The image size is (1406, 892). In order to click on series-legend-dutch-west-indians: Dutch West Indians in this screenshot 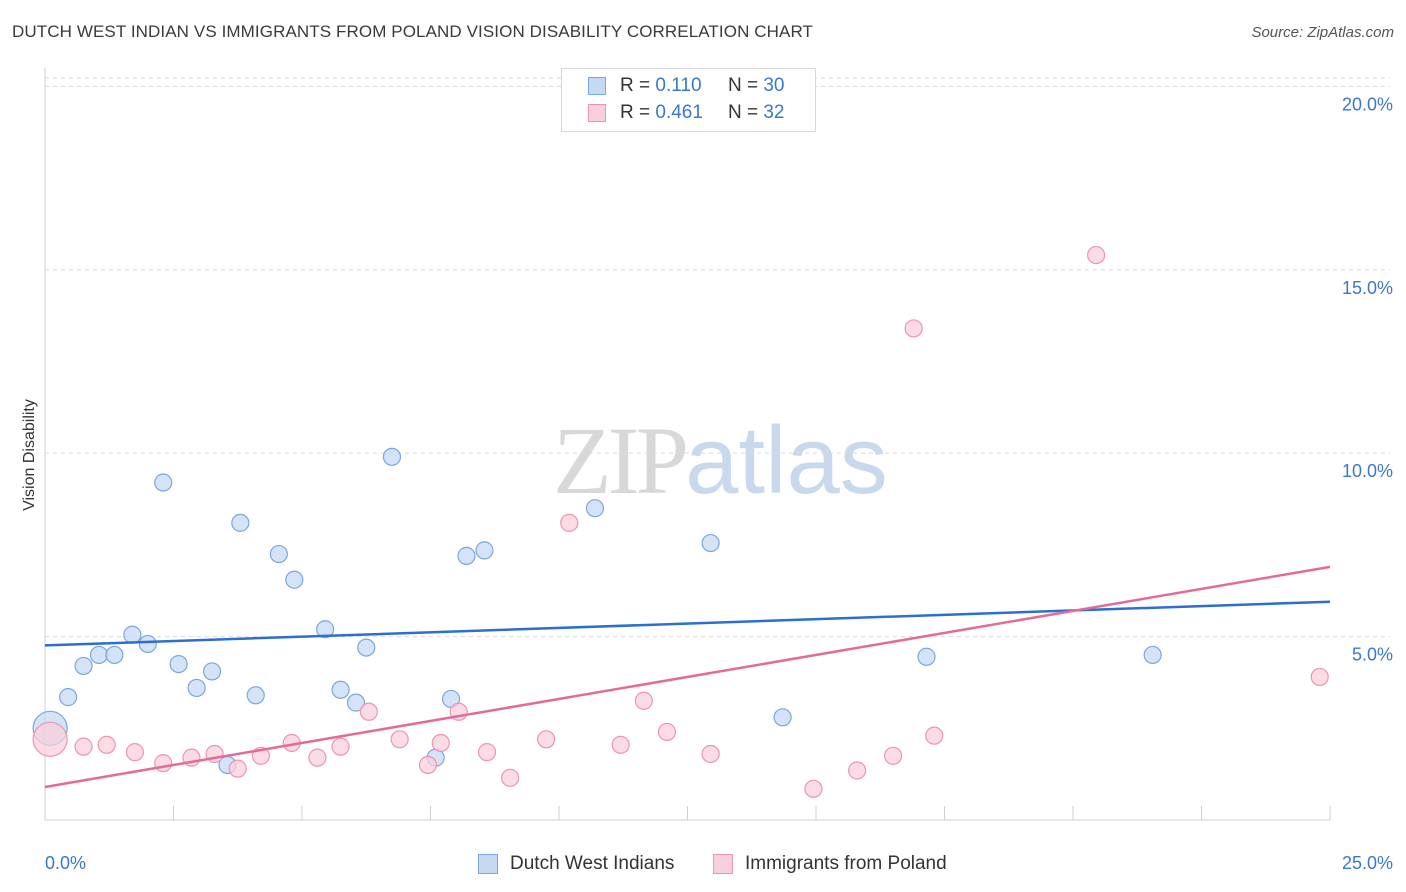, I will do `click(576, 864)`.